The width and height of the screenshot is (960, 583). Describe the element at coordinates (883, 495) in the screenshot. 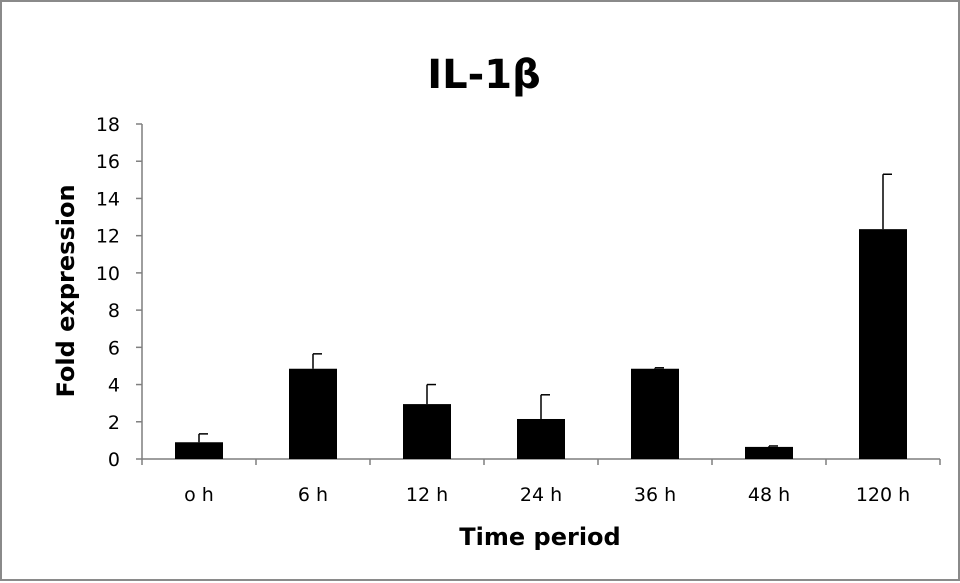

I see `x-tick-label: 120 h` at that location.